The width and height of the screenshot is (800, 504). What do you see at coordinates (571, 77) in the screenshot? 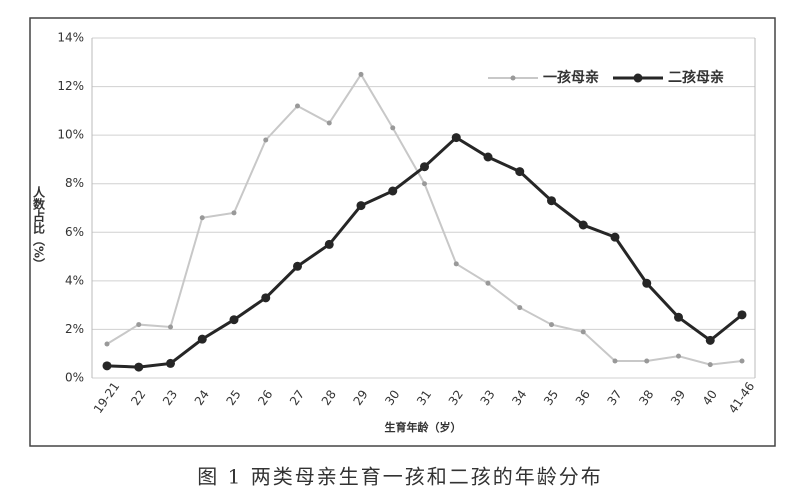
I see `legend-label: 一孩母亲` at bounding box center [571, 77].